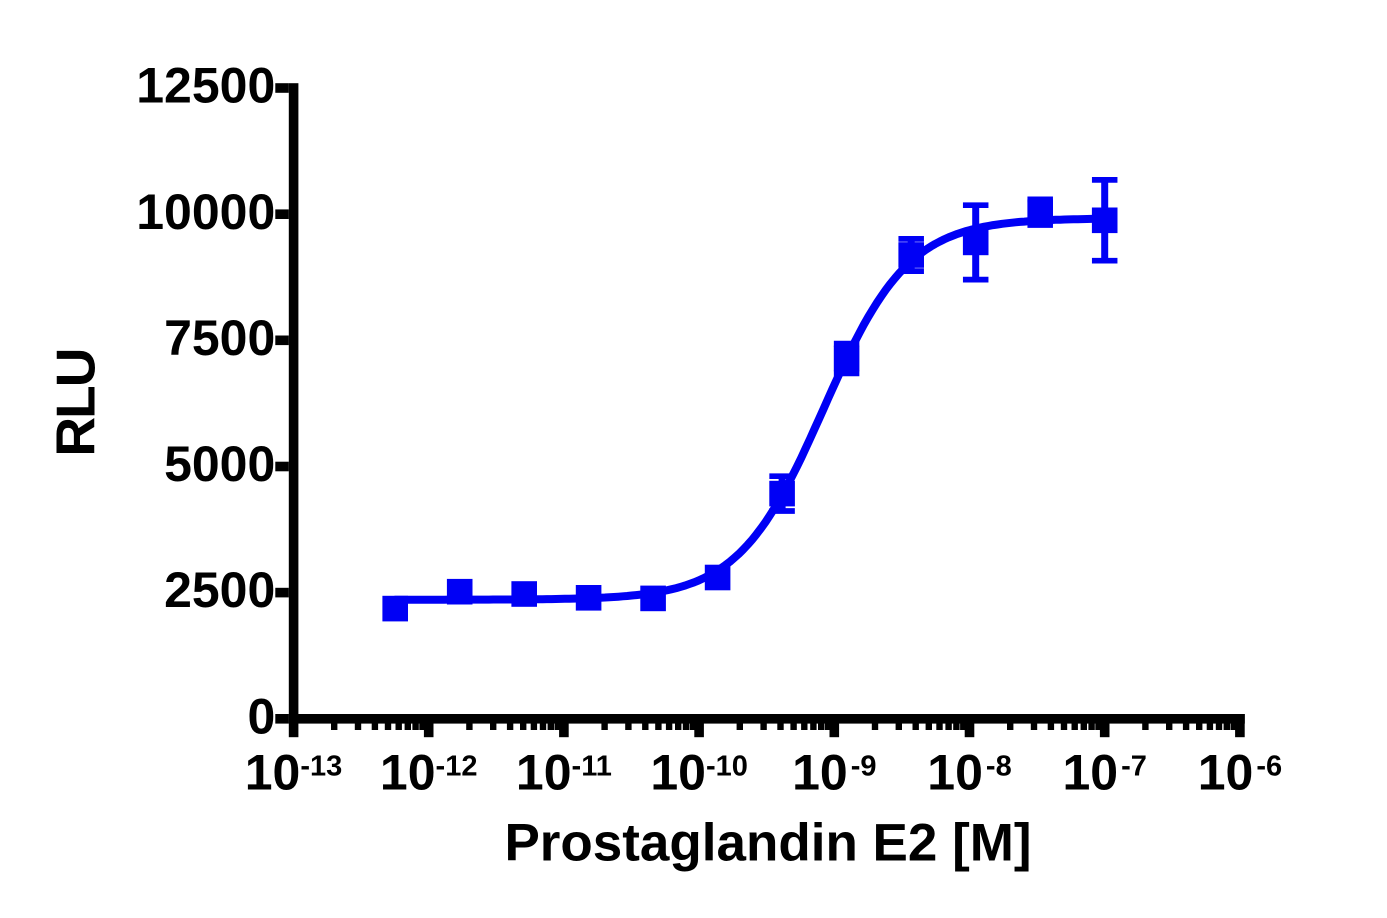 The width and height of the screenshot is (1387, 918). I want to click on svg-text: RLU, so click(76, 403).